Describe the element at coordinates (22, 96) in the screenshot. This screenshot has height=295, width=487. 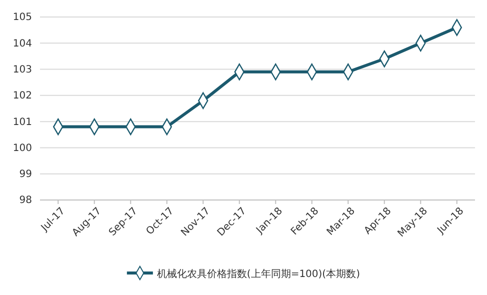
I see `y-tick-label: 102` at that location.